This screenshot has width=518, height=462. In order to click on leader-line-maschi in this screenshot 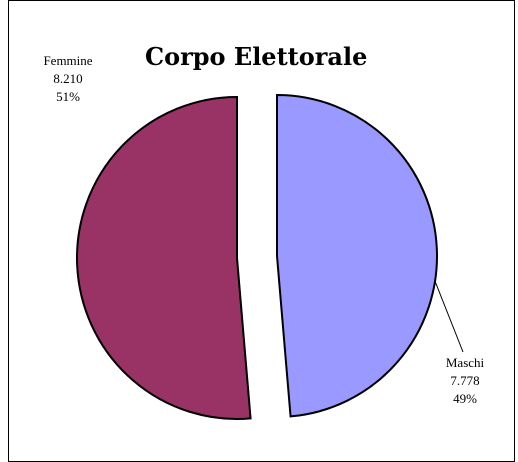, I will do `click(449, 317)`.